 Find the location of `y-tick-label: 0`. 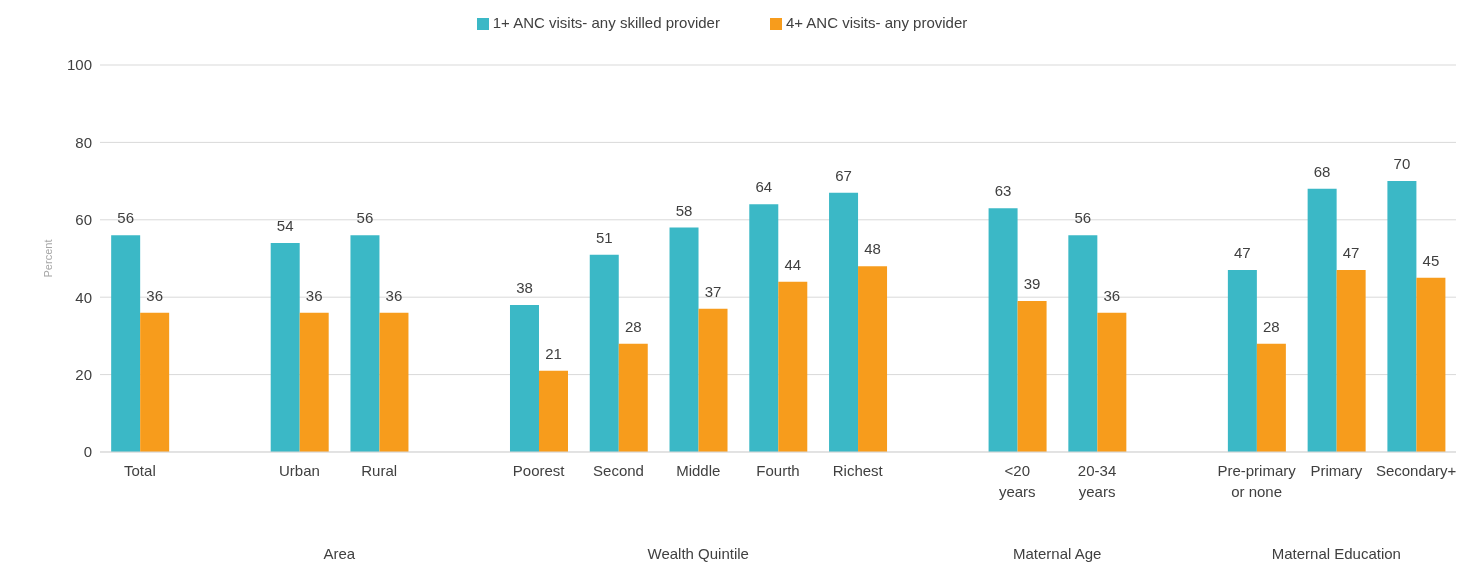

y-tick-label: 0 is located at coordinates (87, 452).